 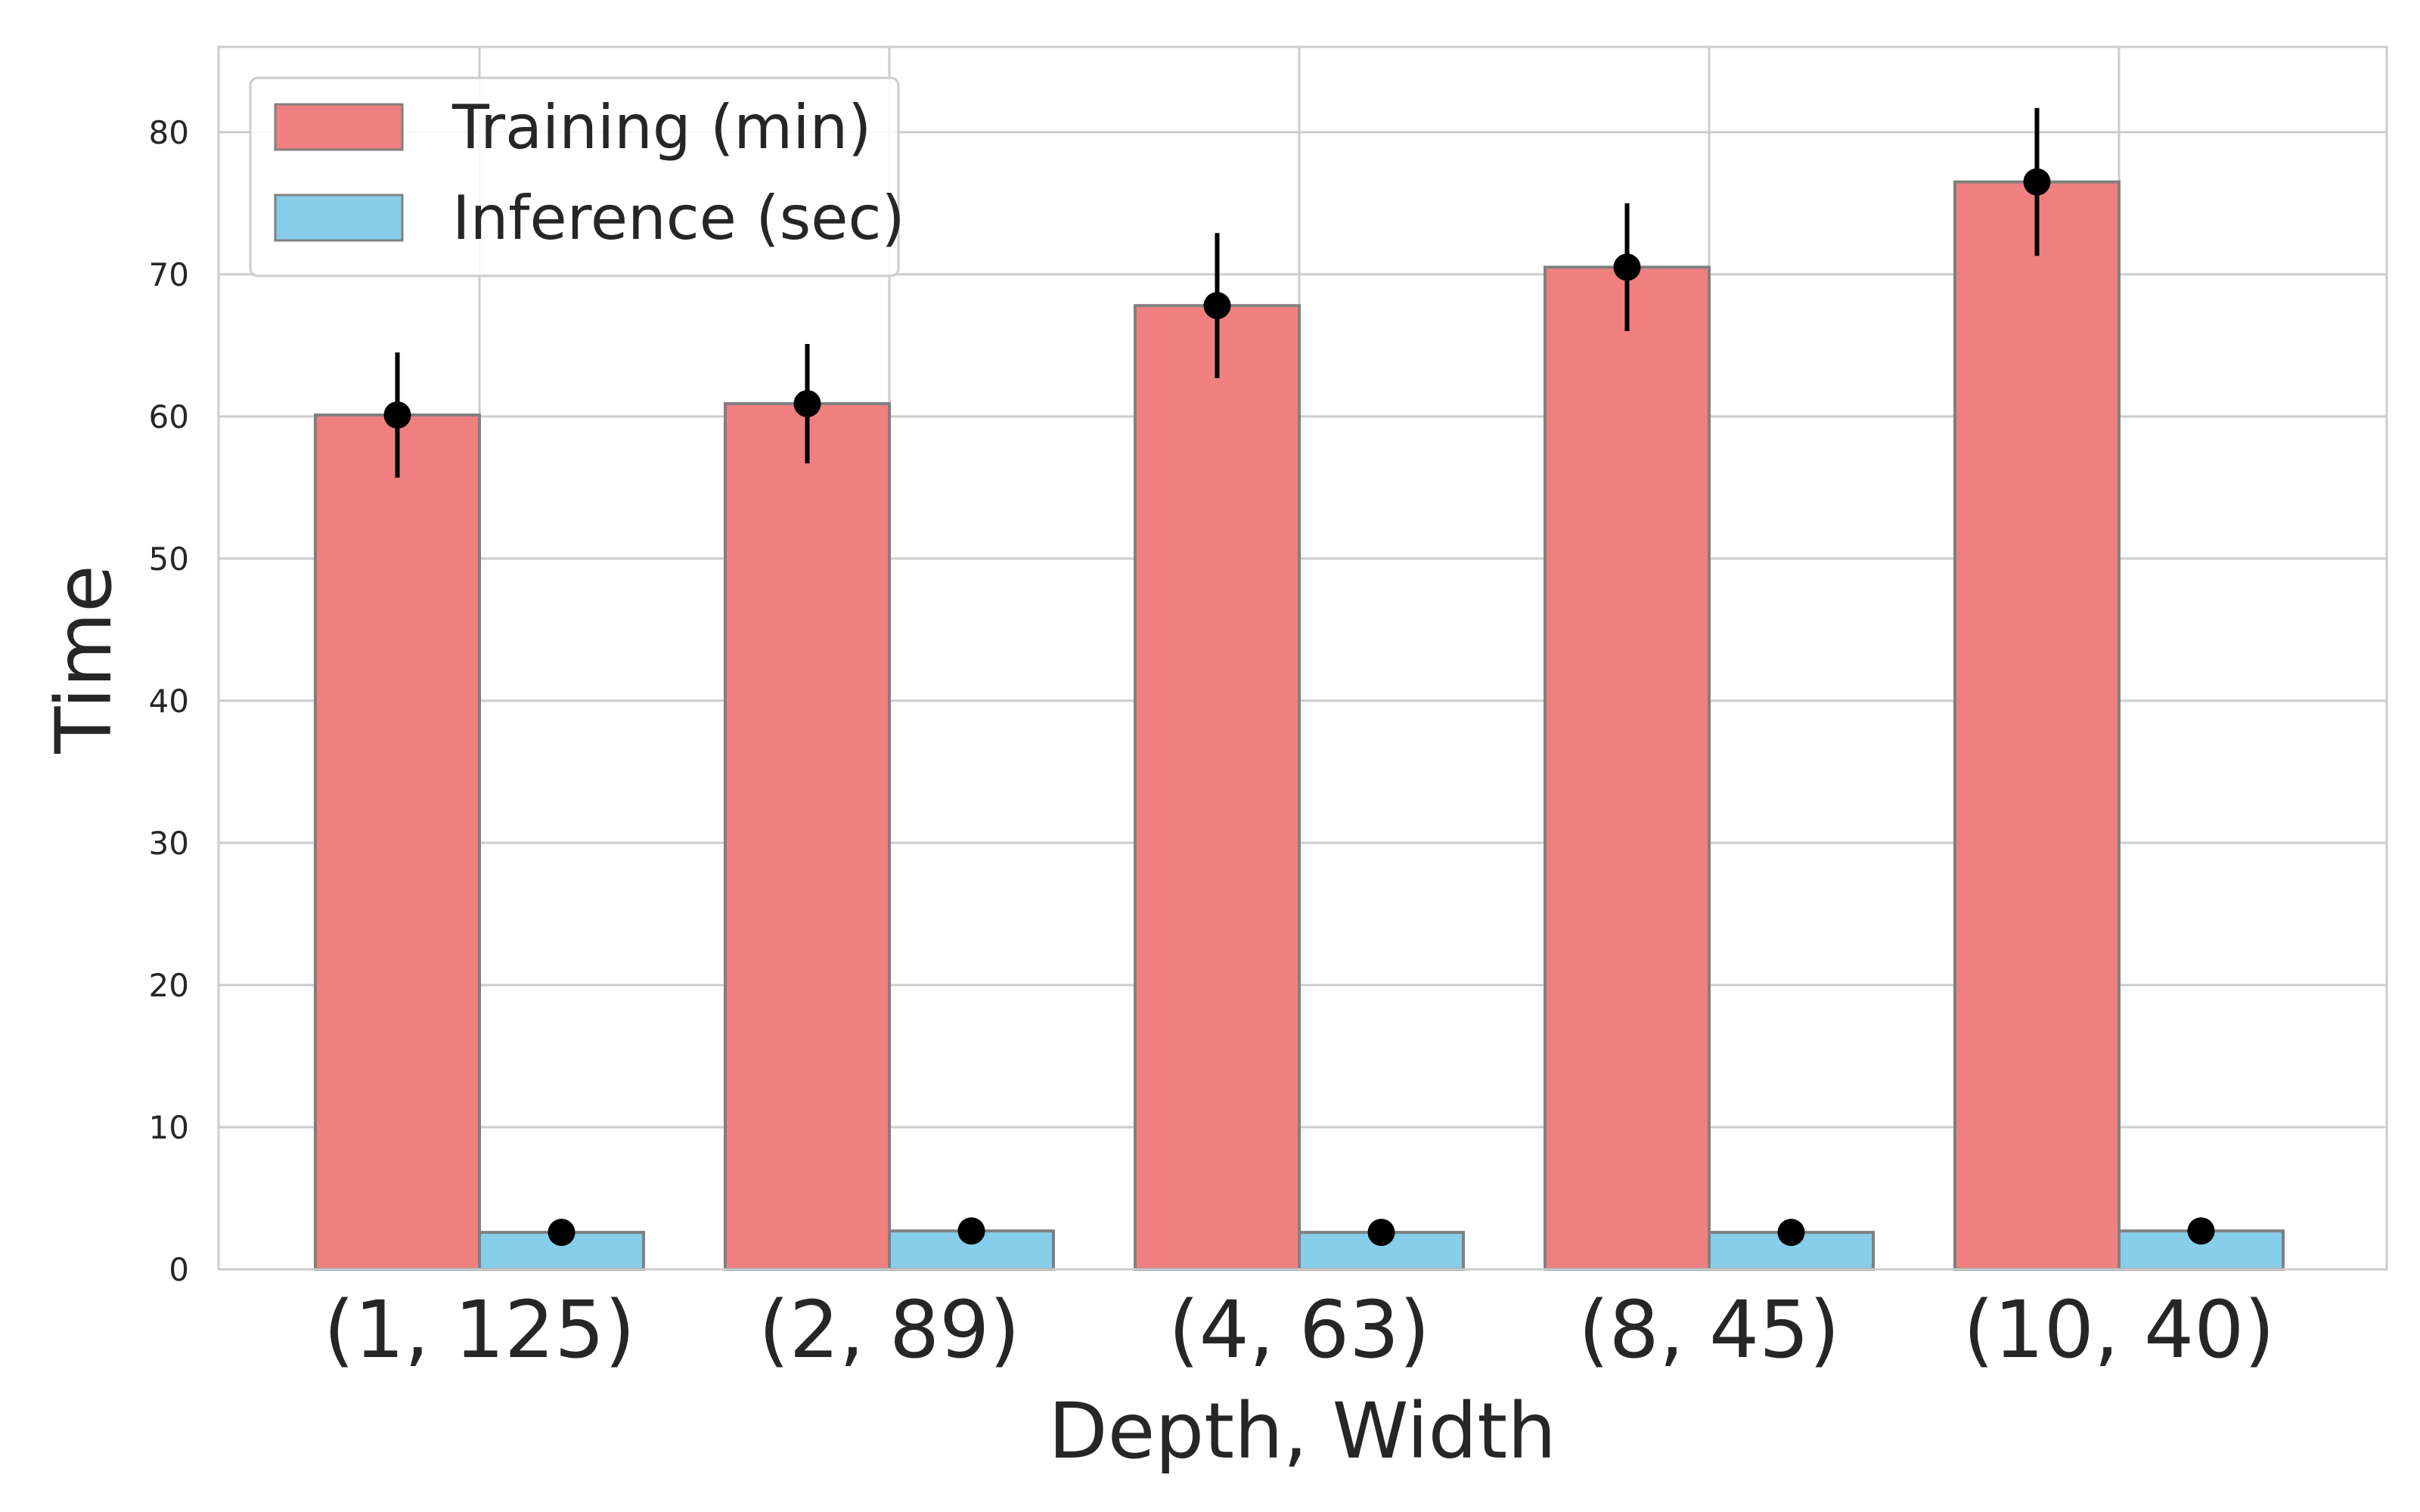 I want to click on y-tick-label: 10, so click(x=169, y=1127).